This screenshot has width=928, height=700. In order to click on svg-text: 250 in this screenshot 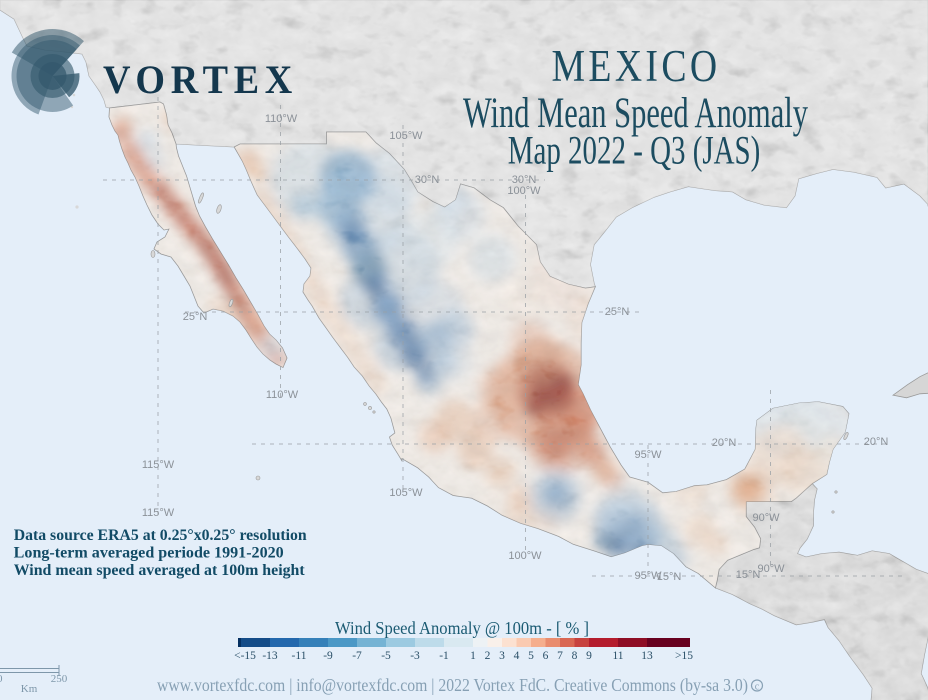, I will do `click(59, 679)`.